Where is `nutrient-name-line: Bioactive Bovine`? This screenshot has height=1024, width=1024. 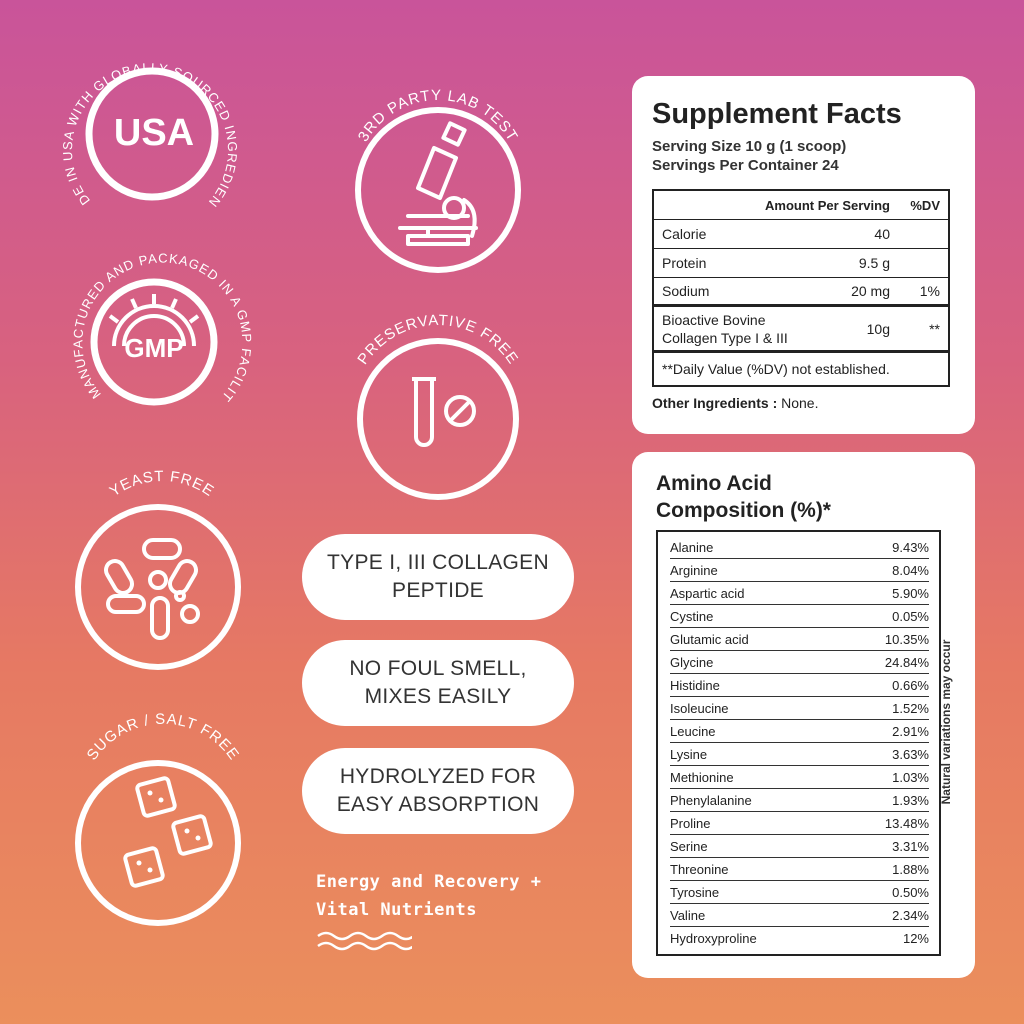
nutrient-name-line: Bioactive Bovine is located at coordinates (714, 319).